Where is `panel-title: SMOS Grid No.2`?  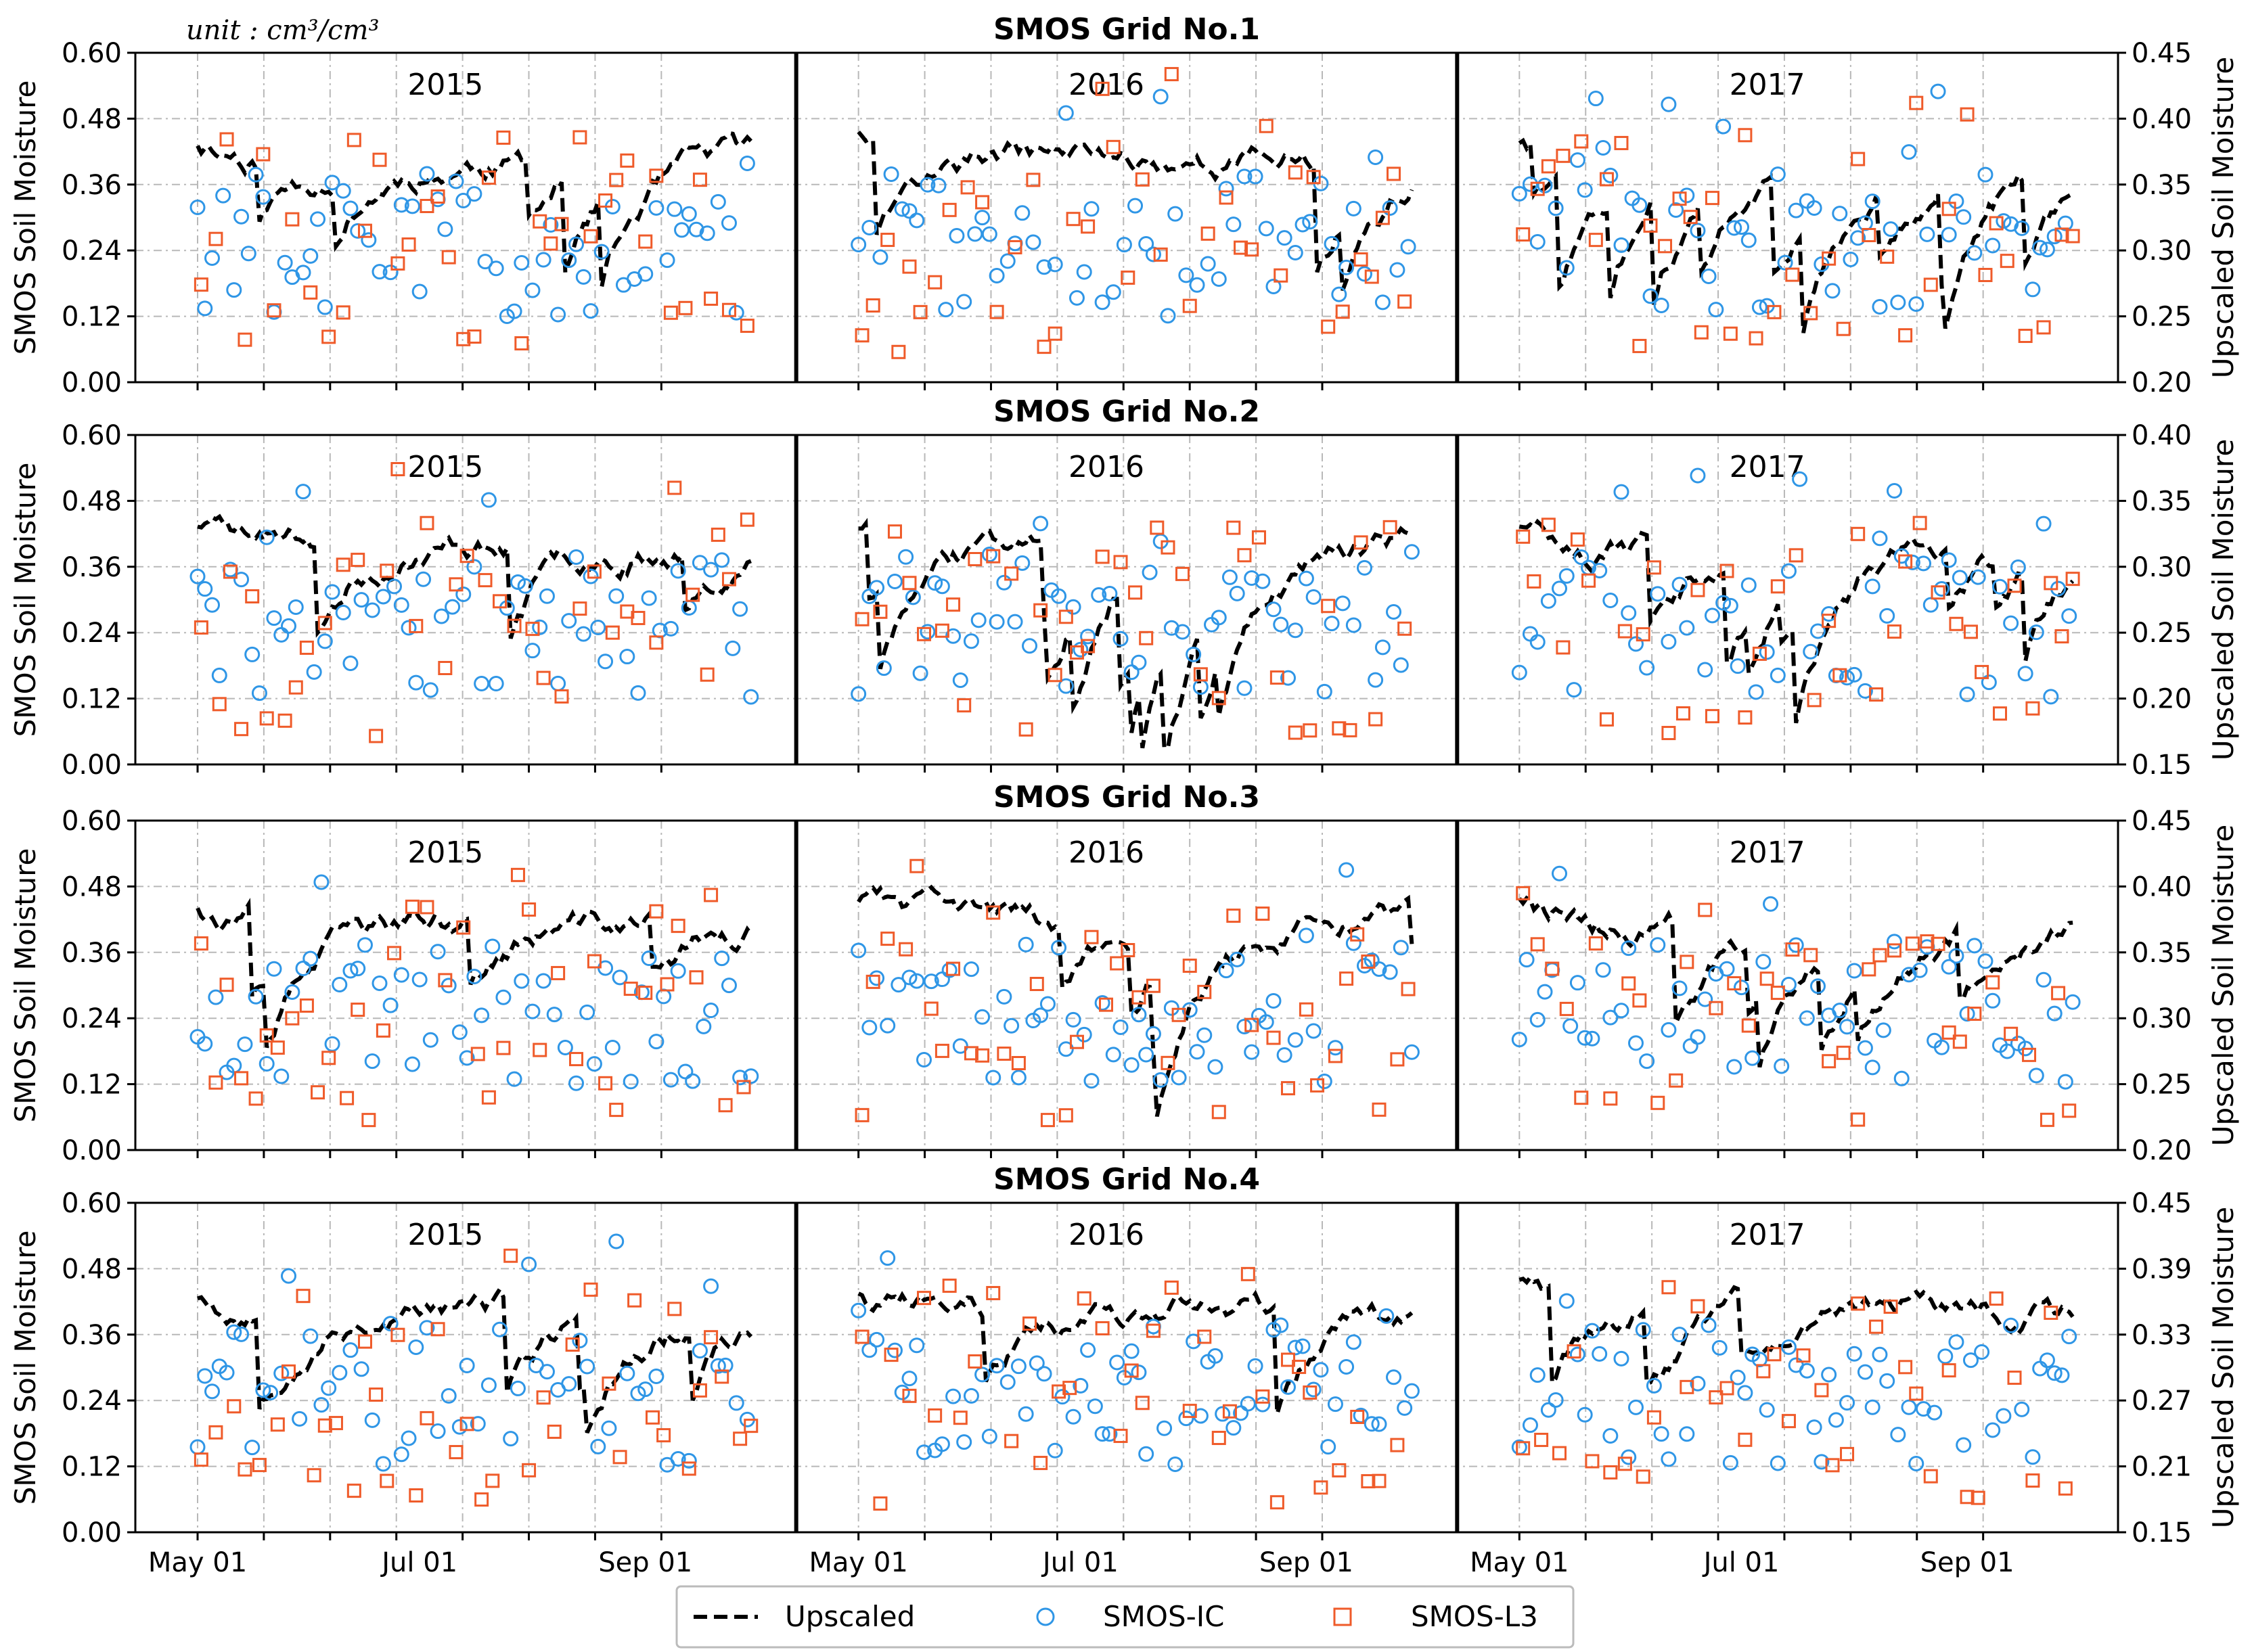
panel-title: SMOS Grid No.2 is located at coordinates (1126, 411).